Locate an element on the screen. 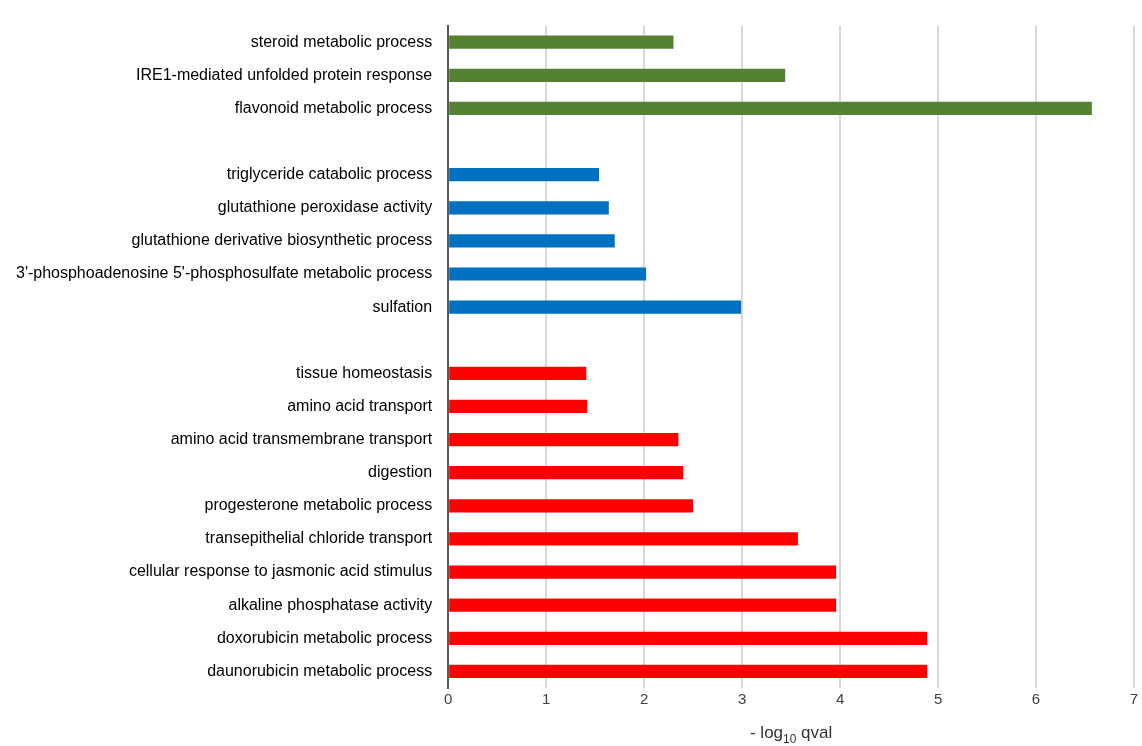  y-tick-label: amino acid transmembrane transport is located at coordinates (301, 439).